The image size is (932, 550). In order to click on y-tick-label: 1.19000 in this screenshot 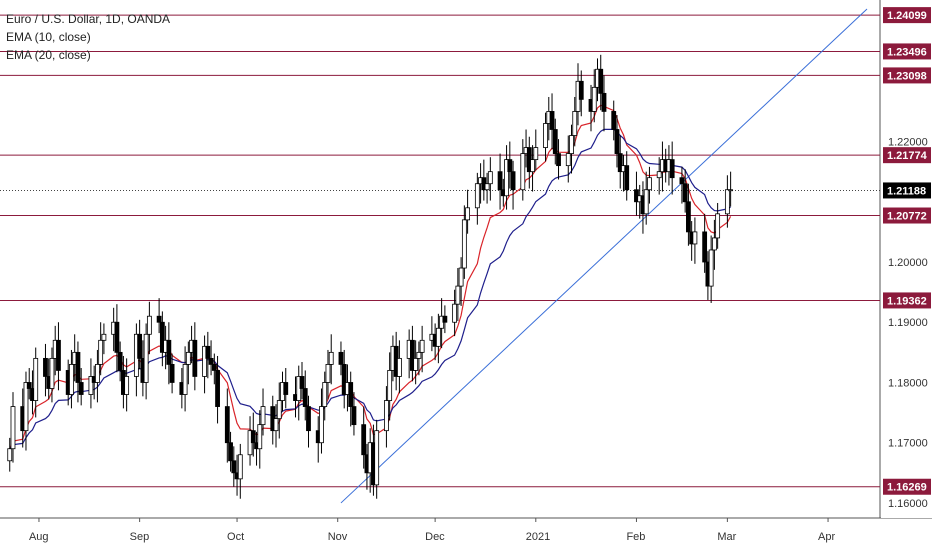, I will do `click(908, 323)`.